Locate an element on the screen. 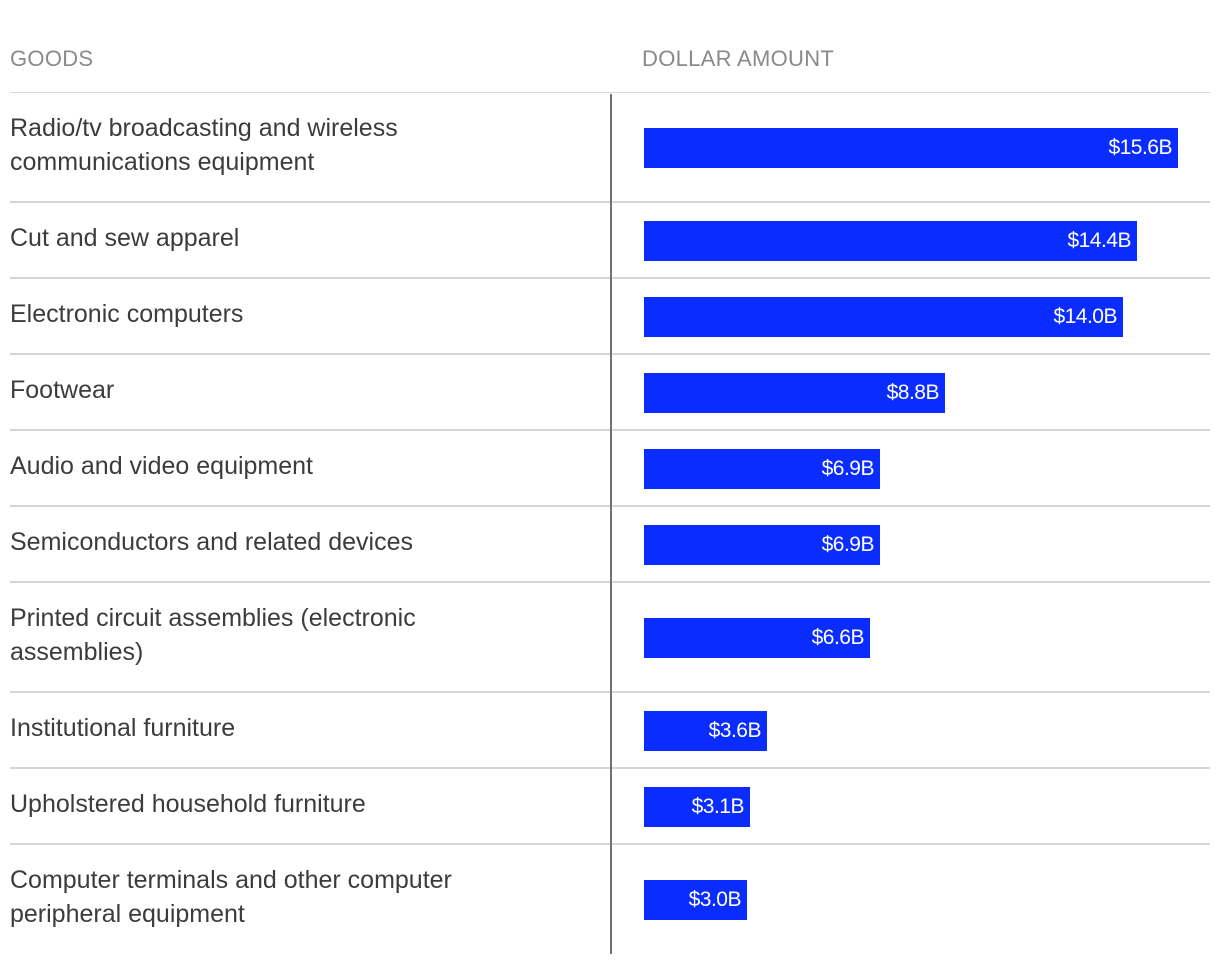 The image size is (1220, 964). goods-column-header: GOODS is located at coordinates (52, 58).